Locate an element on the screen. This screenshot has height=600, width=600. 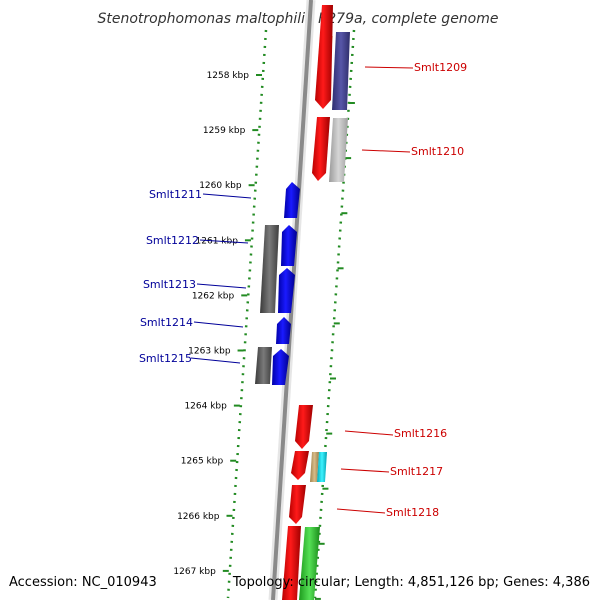
scale-tick-label: 1259 kbp is located at coordinates (224, 131).